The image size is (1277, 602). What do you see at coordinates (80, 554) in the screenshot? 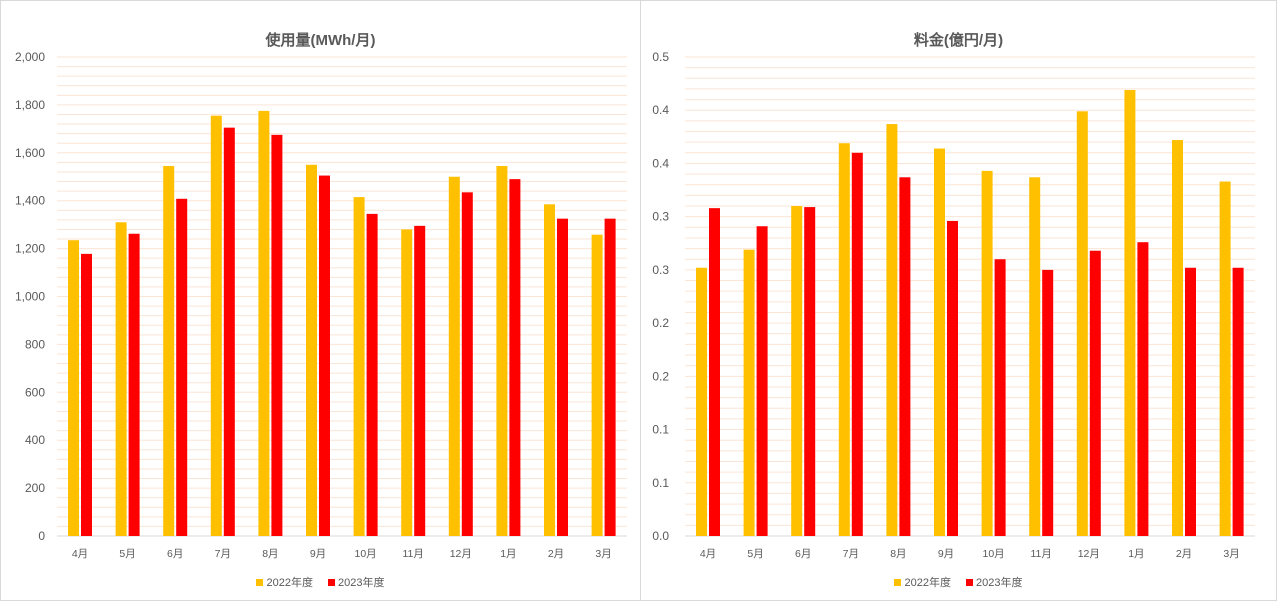
I see `x-tick-label: 4月` at bounding box center [80, 554].